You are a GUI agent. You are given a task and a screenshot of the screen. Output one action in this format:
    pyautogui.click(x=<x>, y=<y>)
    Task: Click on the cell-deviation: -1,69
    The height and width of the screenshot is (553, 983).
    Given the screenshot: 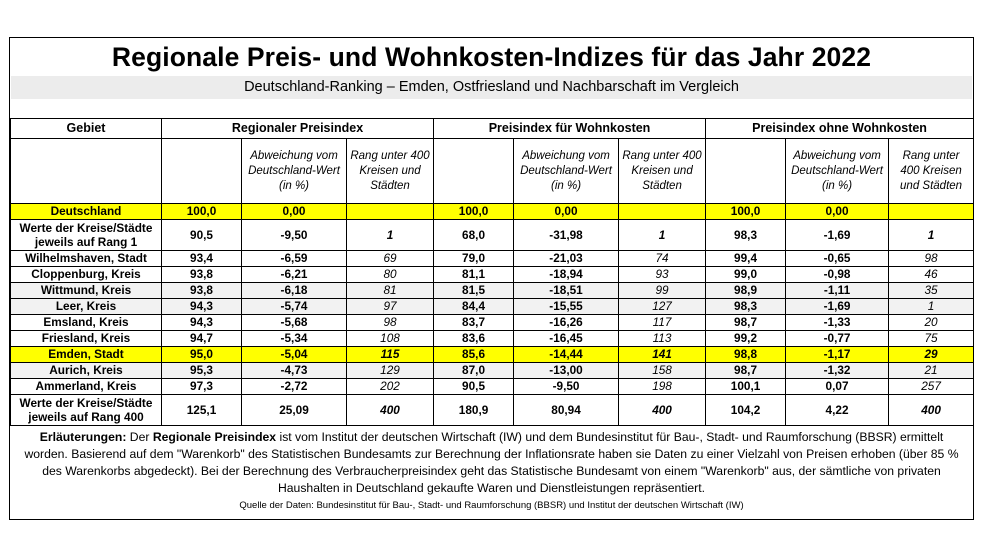 What is the action you would take?
    pyautogui.click(x=837, y=306)
    